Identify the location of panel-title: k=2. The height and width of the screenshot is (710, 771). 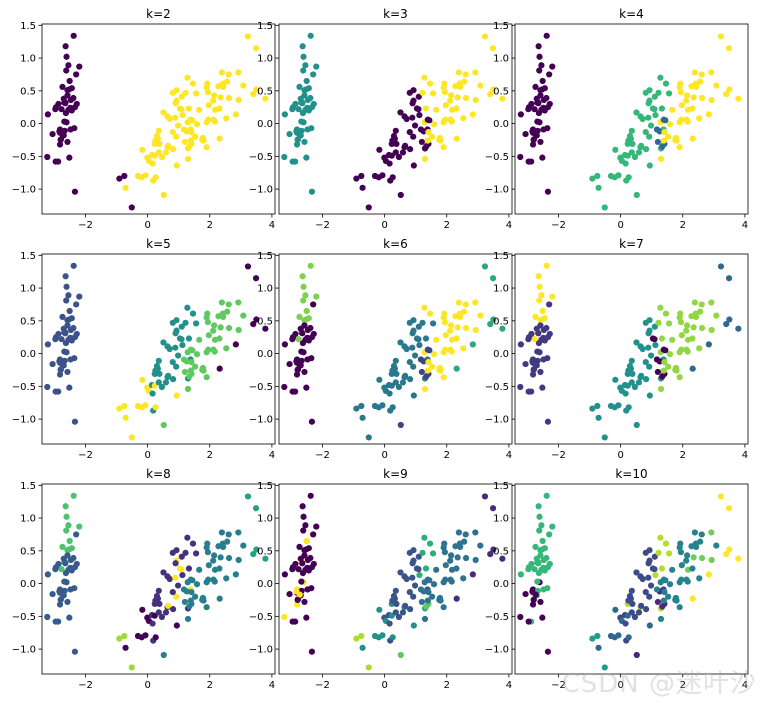
(158, 14).